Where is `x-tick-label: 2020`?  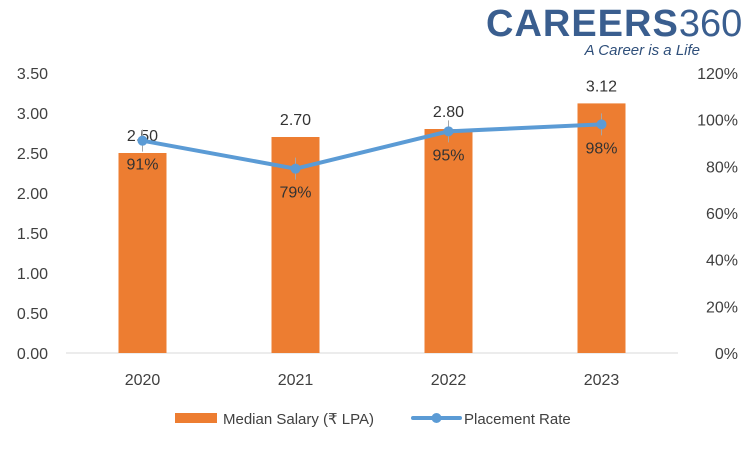 x-tick-label: 2020 is located at coordinates (143, 380).